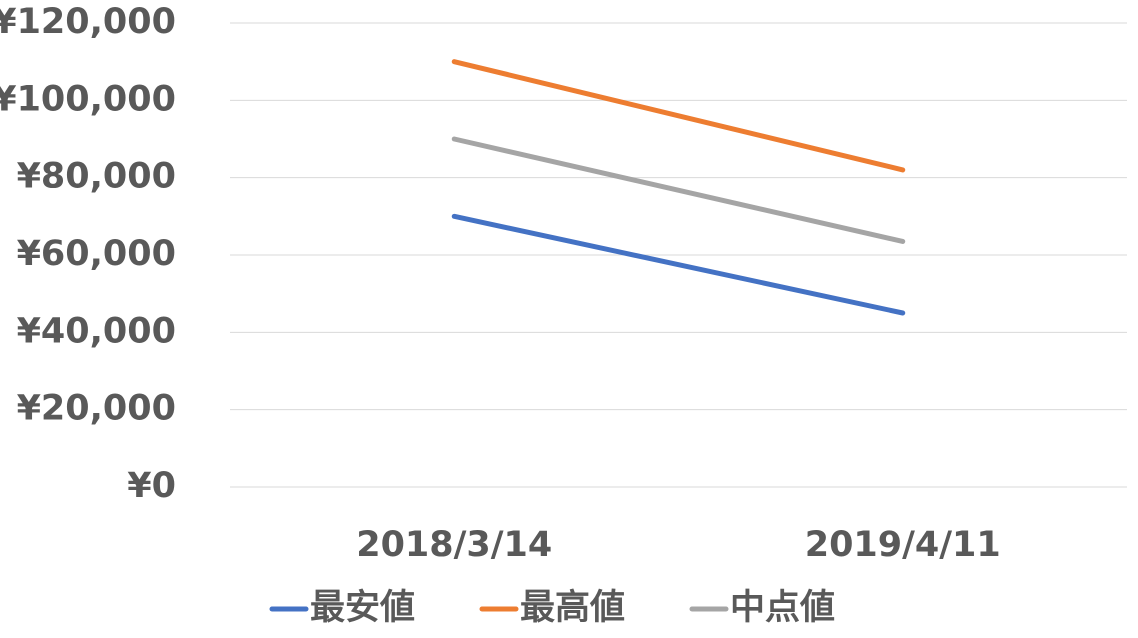 Image resolution: width=1138 pixels, height=638 pixels. Describe the element at coordinates (782, 608) in the screenshot. I see `legend-label: 中点値` at that location.